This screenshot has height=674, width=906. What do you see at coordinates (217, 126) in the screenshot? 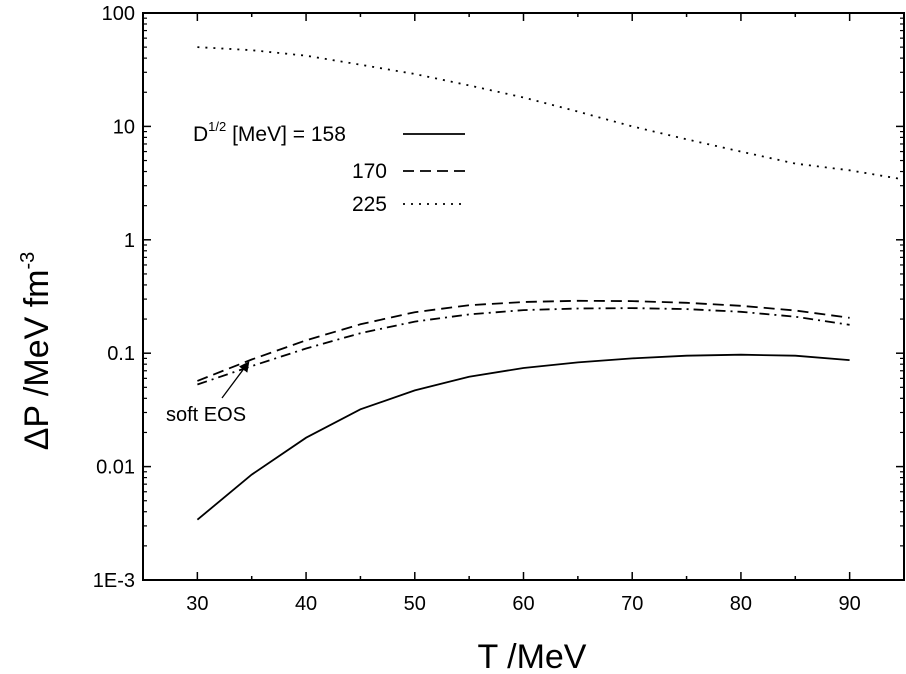
I see `legend-title-exponent: 1/2` at bounding box center [217, 126].